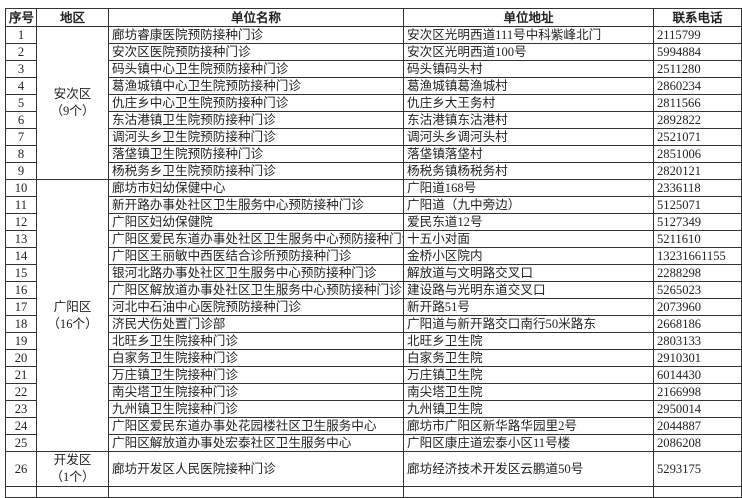  I want to click on row-number: 23, so click(21, 409).